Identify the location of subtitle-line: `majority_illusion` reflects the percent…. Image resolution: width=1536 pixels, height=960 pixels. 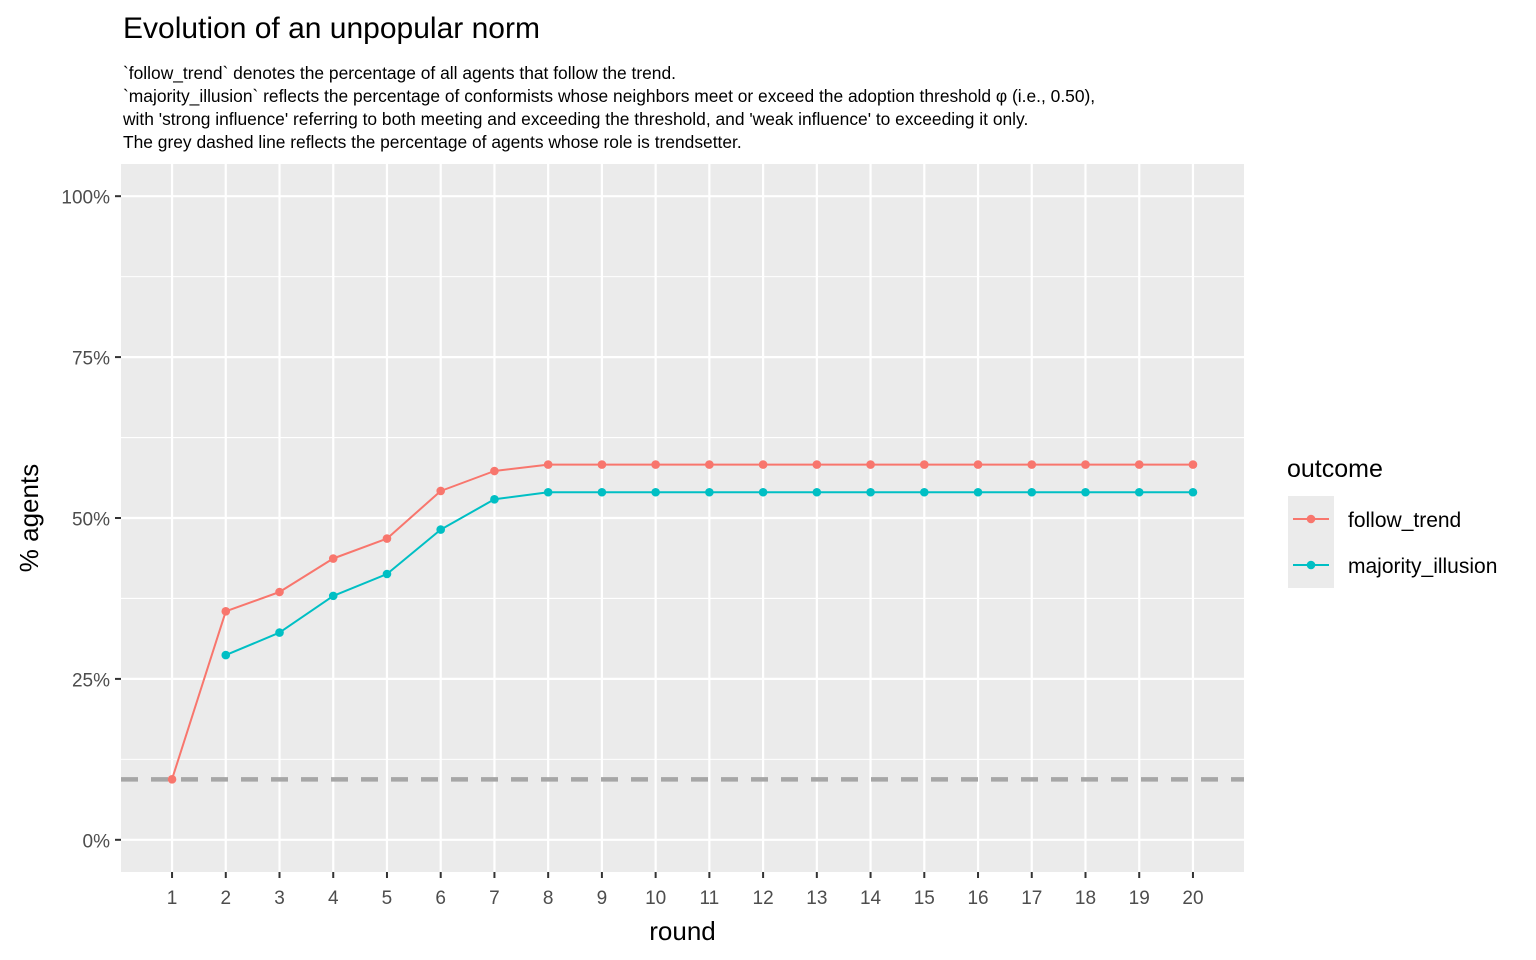
(609, 96).